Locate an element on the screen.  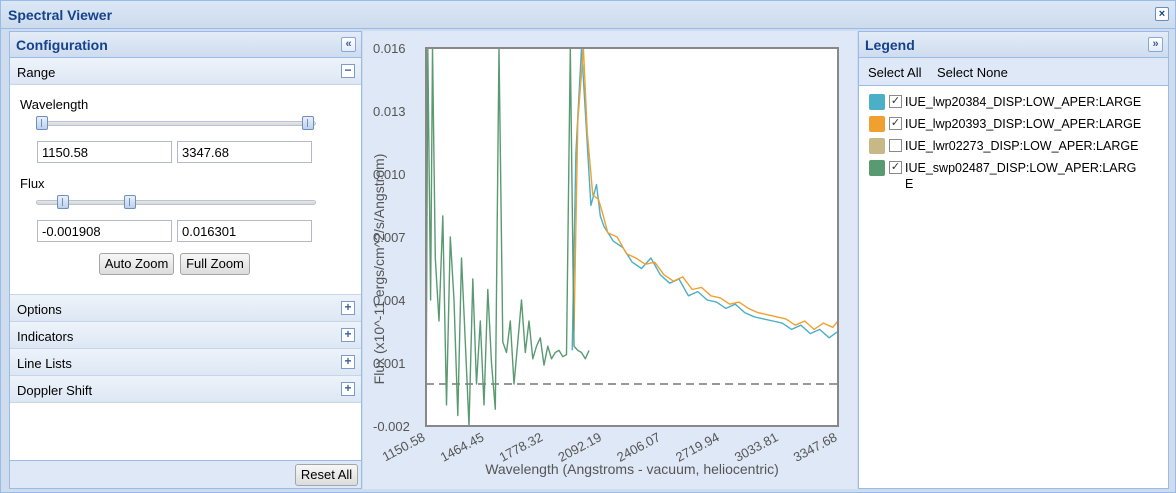
x-tick-label: 3347.68 is located at coordinates (815, 446).